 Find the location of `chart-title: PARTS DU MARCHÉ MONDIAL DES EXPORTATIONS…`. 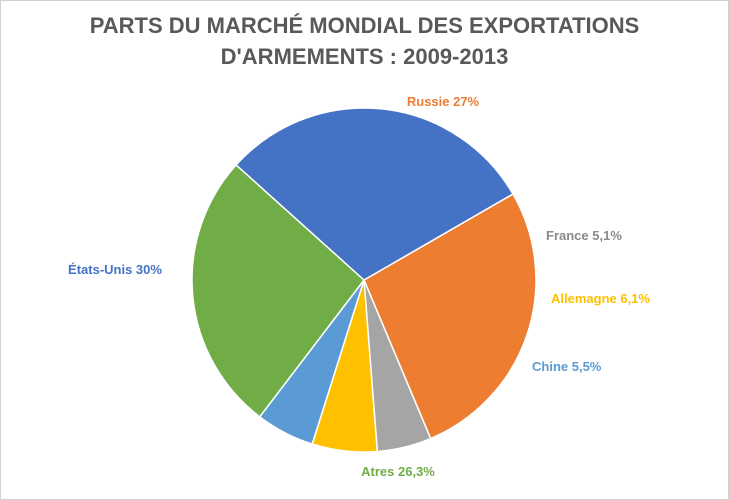

chart-title: PARTS DU MARCHÉ MONDIAL DES EXPORTATIONS… is located at coordinates (364, 41).